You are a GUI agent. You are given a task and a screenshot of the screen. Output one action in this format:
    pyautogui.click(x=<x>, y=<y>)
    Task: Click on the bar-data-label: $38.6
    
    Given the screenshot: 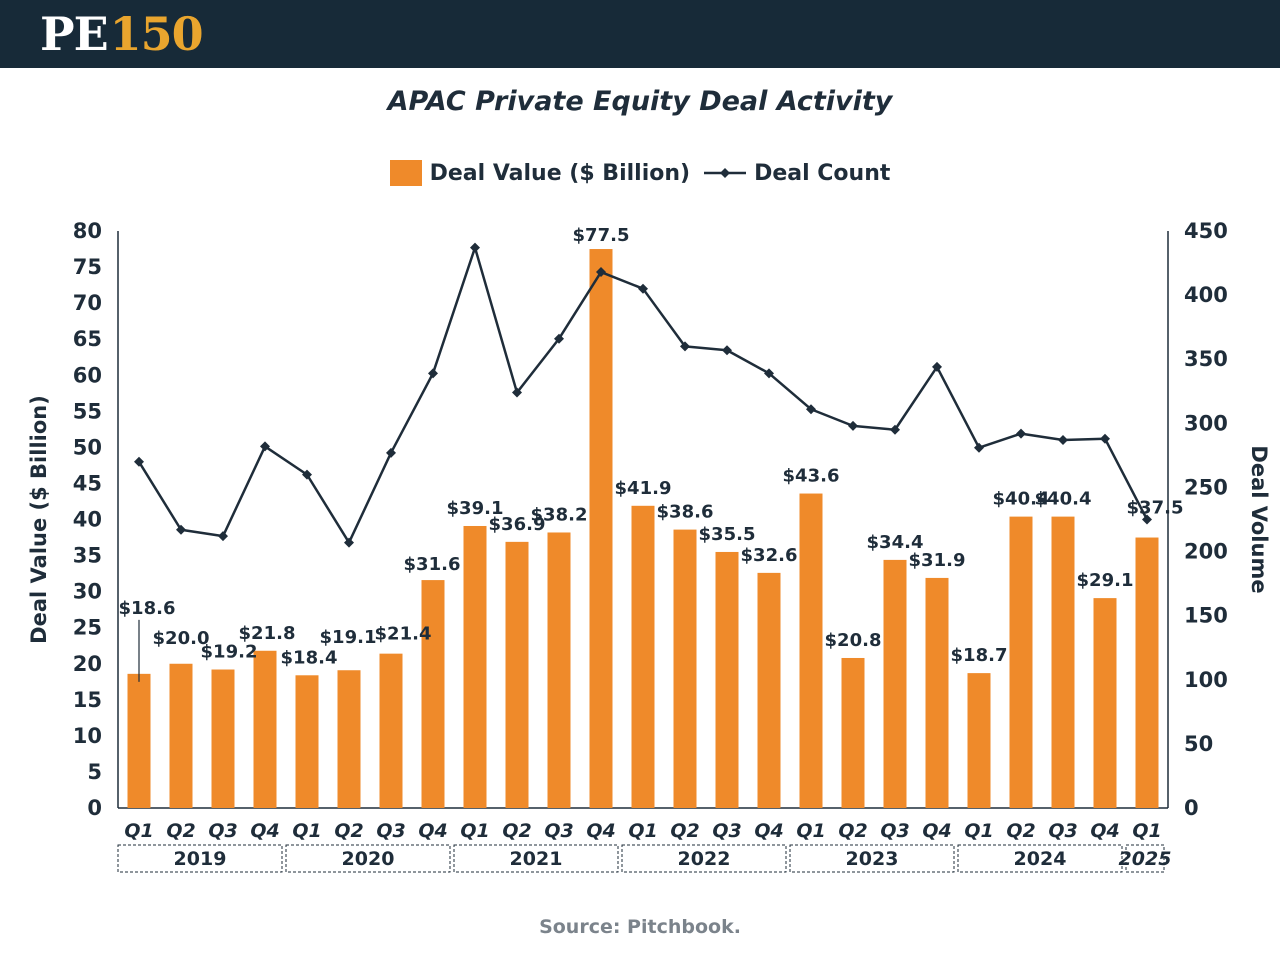 What is the action you would take?
    pyautogui.click(x=685, y=512)
    